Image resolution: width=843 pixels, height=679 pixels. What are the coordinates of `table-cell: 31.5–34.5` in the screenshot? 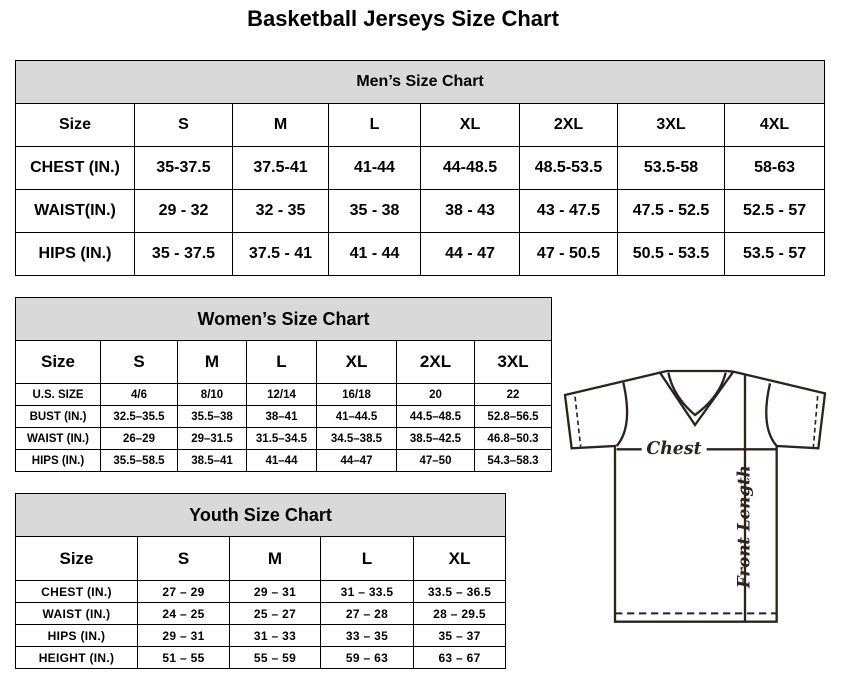 It's located at (281, 438).